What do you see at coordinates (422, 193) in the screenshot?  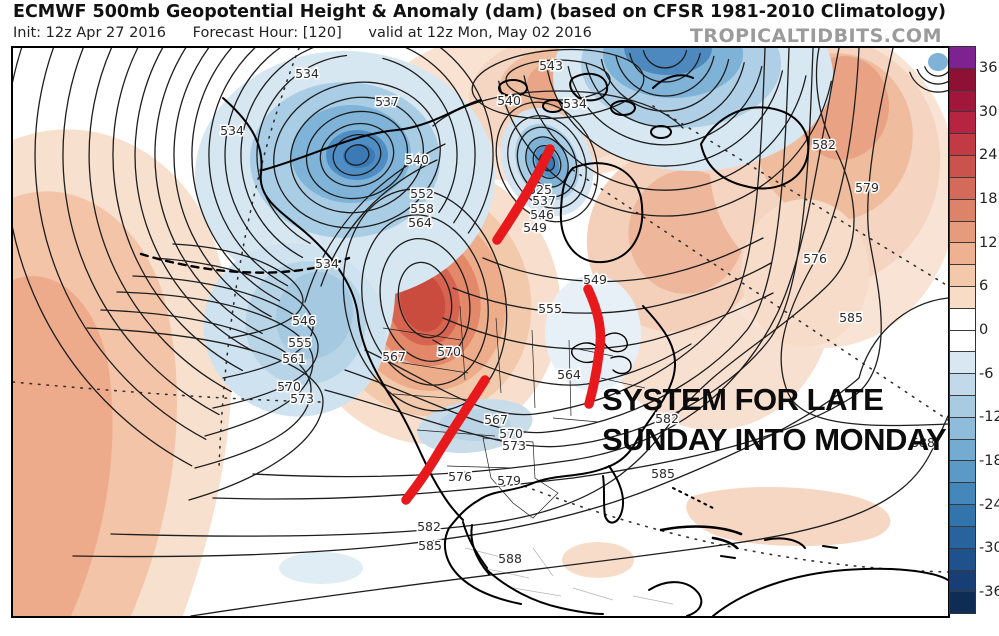 I see `contour-label: 552` at bounding box center [422, 193].